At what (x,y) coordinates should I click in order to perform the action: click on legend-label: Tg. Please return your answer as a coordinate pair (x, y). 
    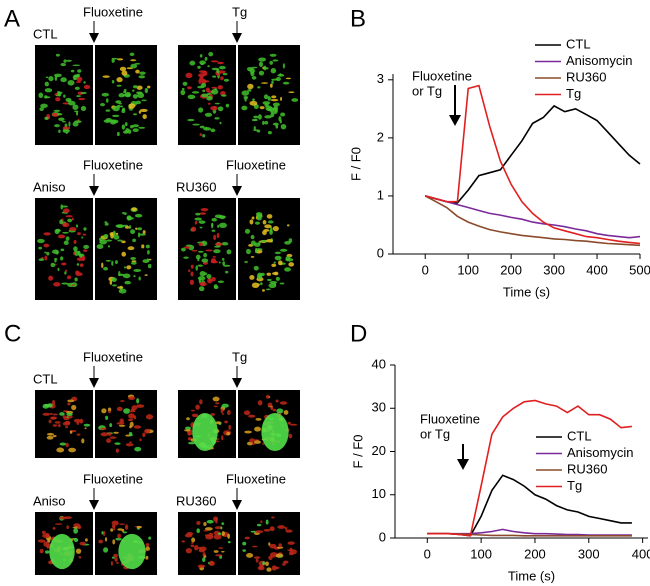
    Looking at the image, I should click on (574, 485).